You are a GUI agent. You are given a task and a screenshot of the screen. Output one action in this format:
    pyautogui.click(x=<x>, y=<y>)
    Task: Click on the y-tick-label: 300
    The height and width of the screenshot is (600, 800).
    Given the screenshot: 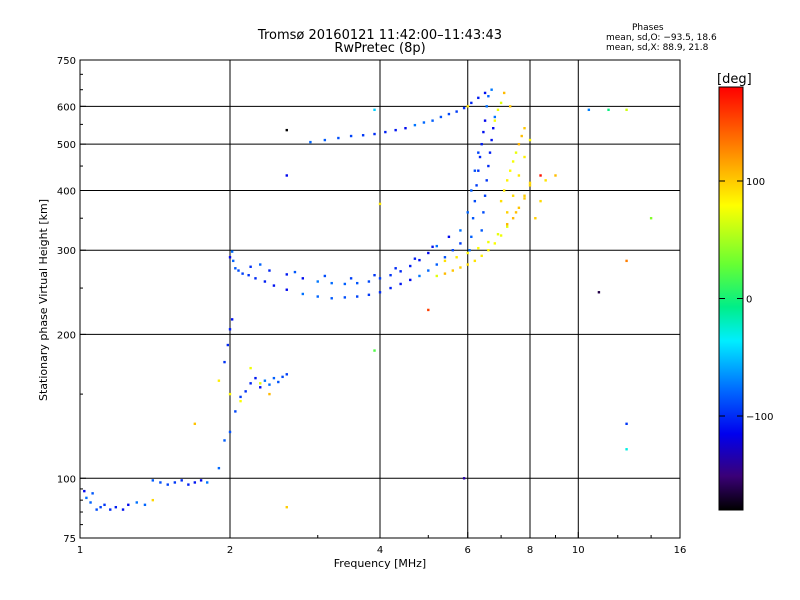 What is the action you would take?
    pyautogui.click(x=66, y=251)
    